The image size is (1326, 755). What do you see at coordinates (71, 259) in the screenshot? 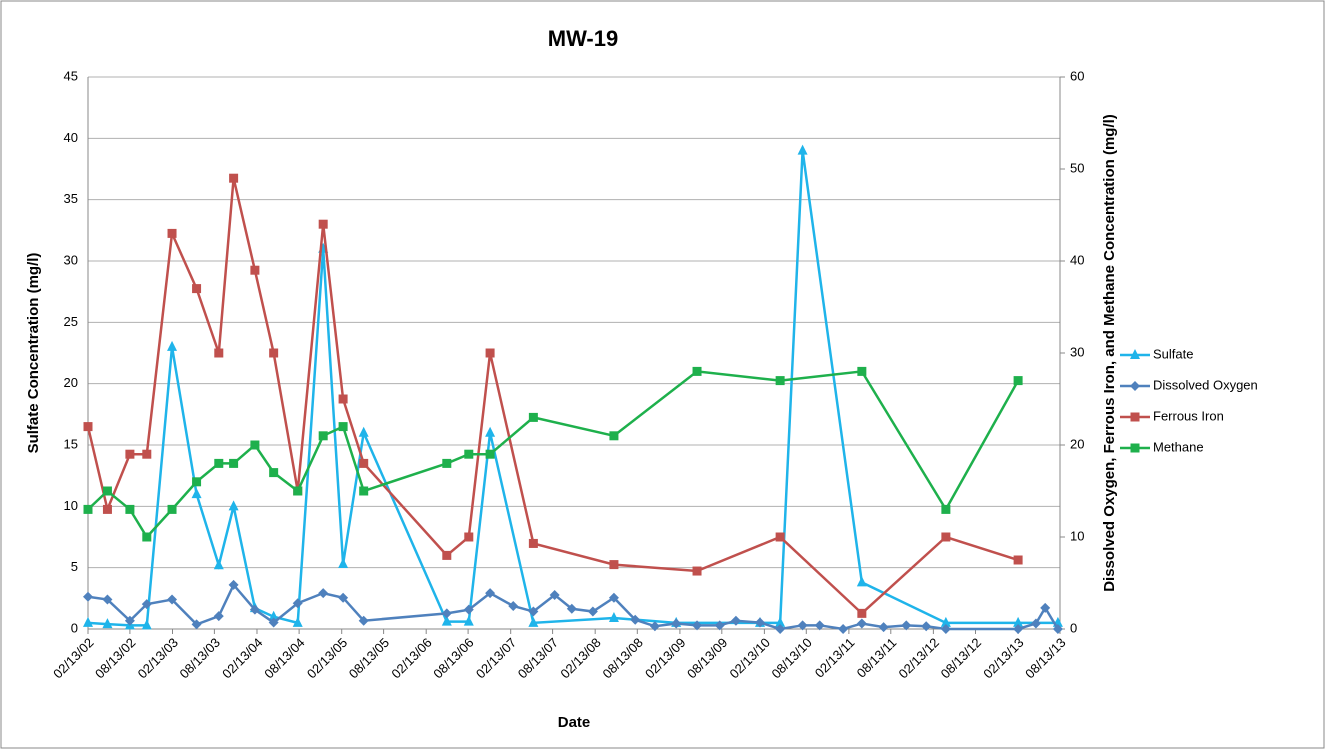
I see `y-tick-label: 30` at bounding box center [71, 259].